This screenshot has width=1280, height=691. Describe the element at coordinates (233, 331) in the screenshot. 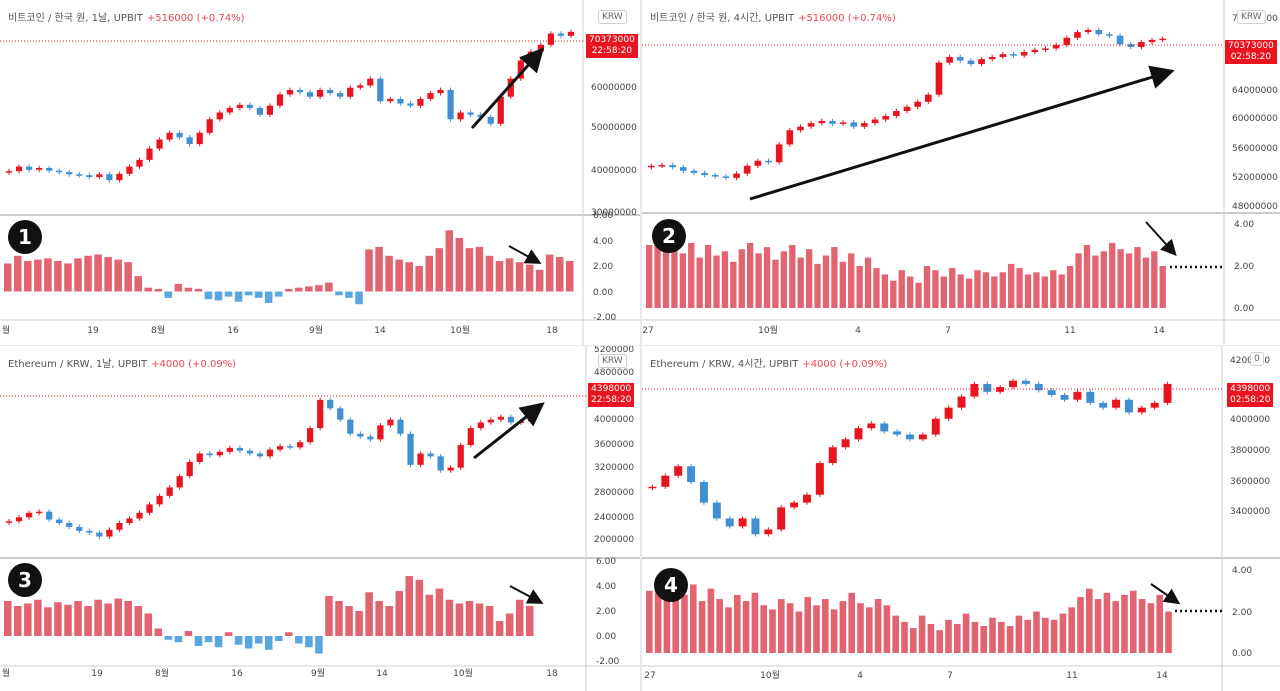

I see `time-tick-label: 16` at that location.